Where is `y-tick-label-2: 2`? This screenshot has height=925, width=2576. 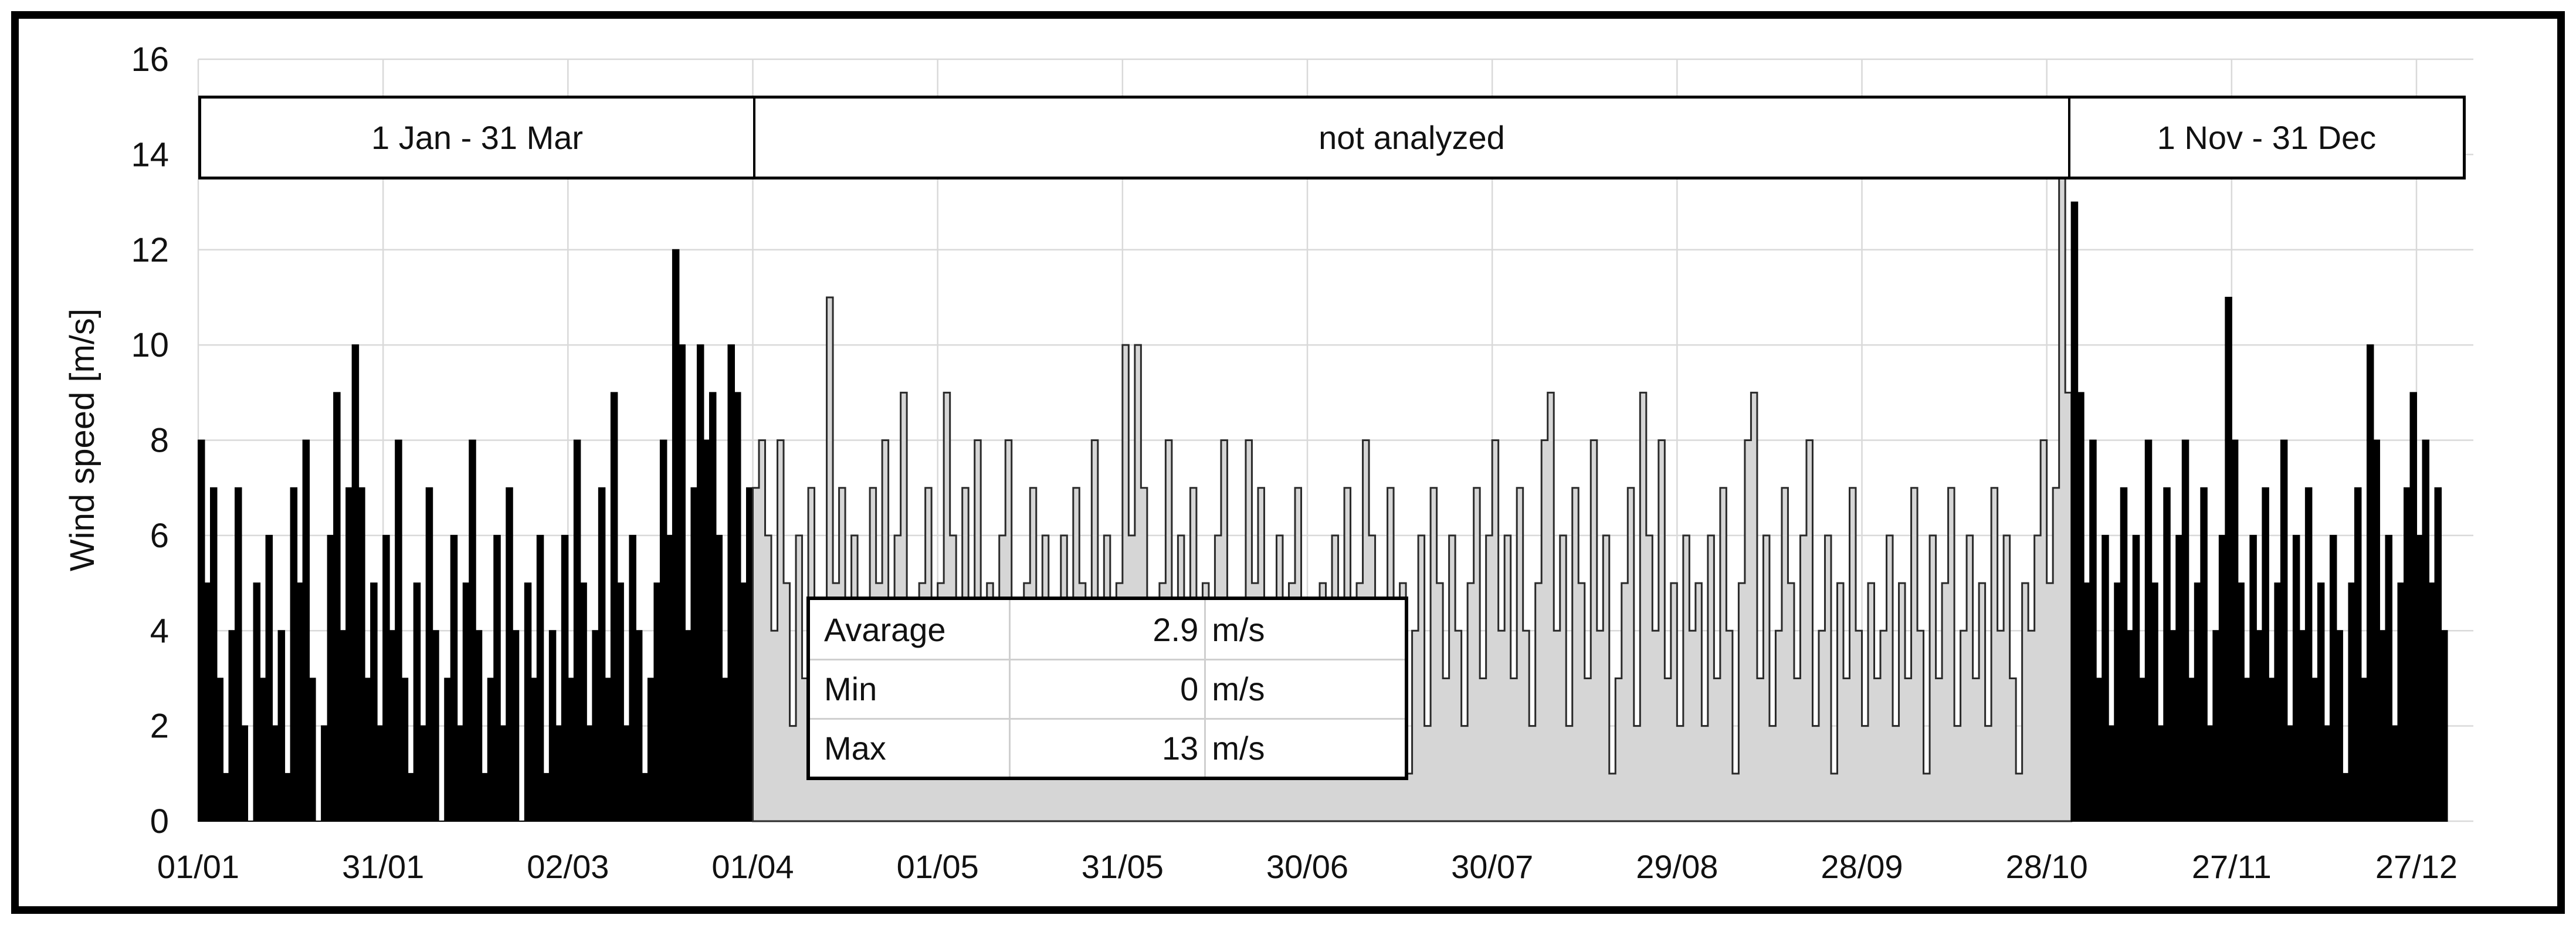
y-tick-label-2: 2 is located at coordinates (159, 726).